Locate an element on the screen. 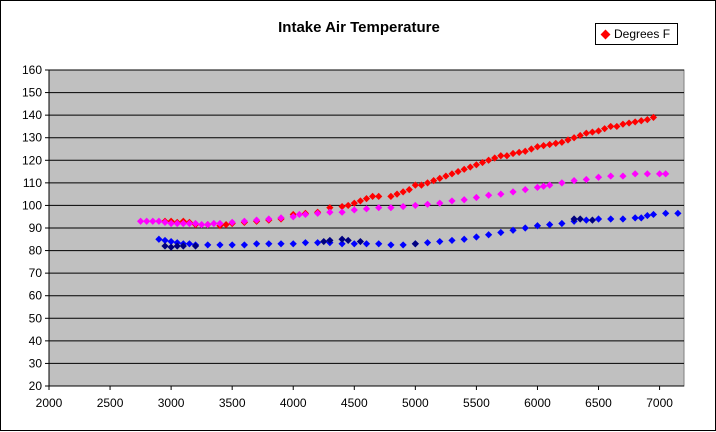  y-tick-label: 90 is located at coordinates (36, 228).